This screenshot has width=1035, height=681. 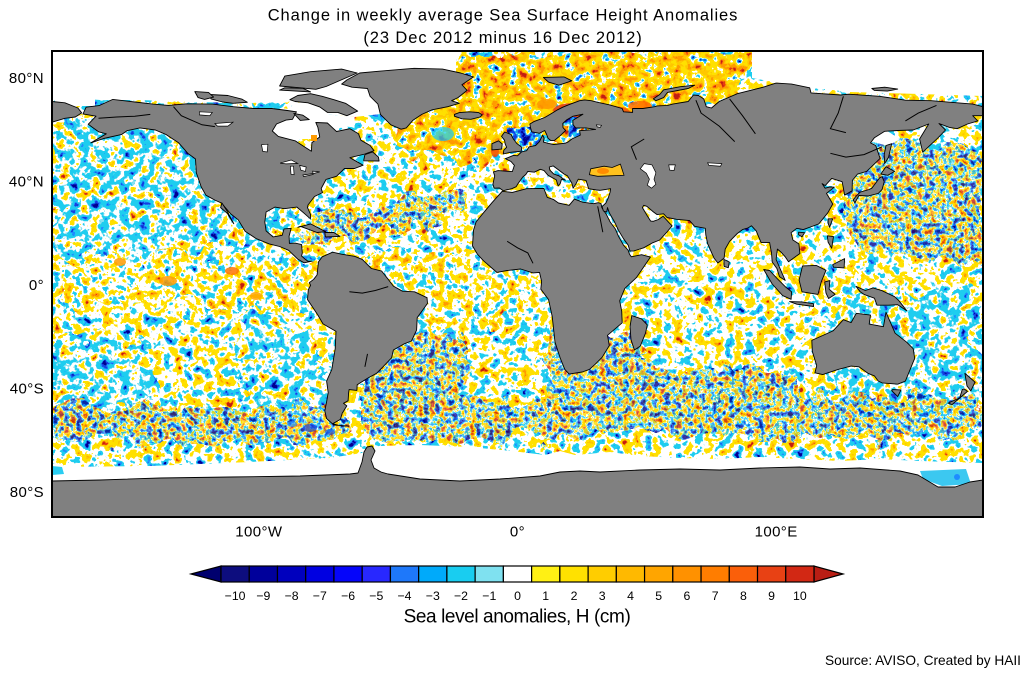 I want to click on svg-text: 3, so click(x=602, y=596).